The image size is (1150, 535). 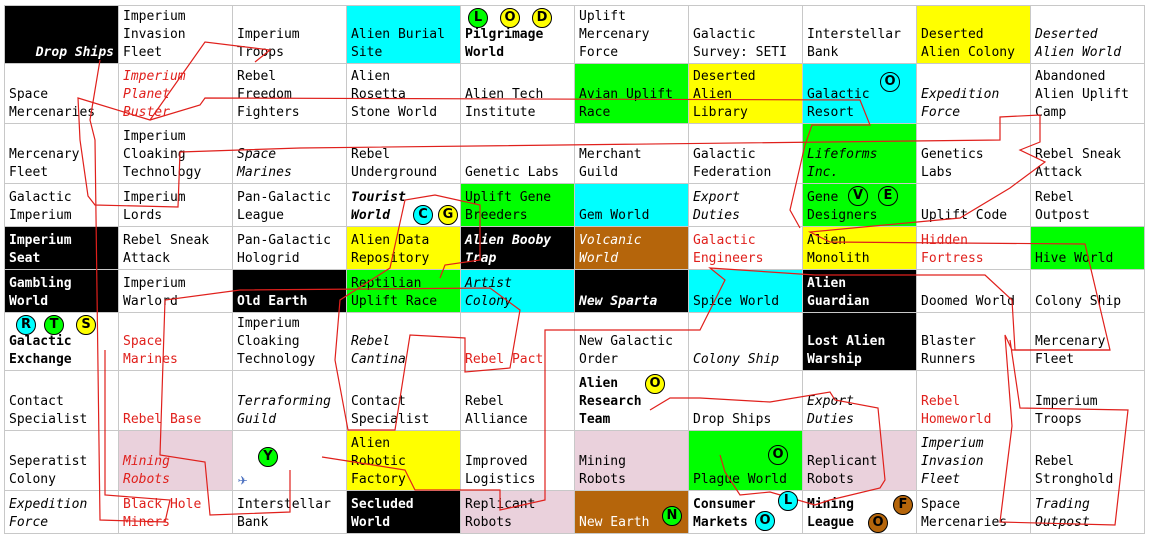 What do you see at coordinates (289, 460) in the screenshot?
I see `card-cell` at bounding box center [289, 460].